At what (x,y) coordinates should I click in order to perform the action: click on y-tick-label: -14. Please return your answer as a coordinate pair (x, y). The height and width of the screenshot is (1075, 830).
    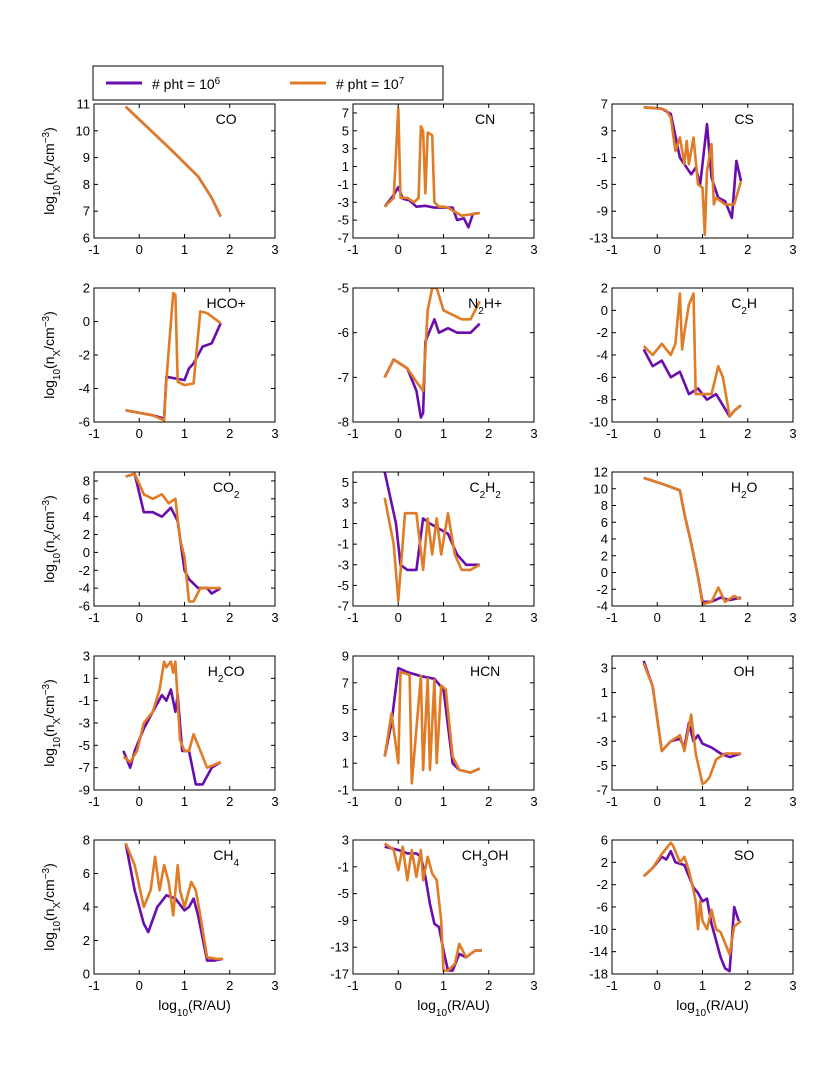
    Looking at the image, I should click on (598, 951).